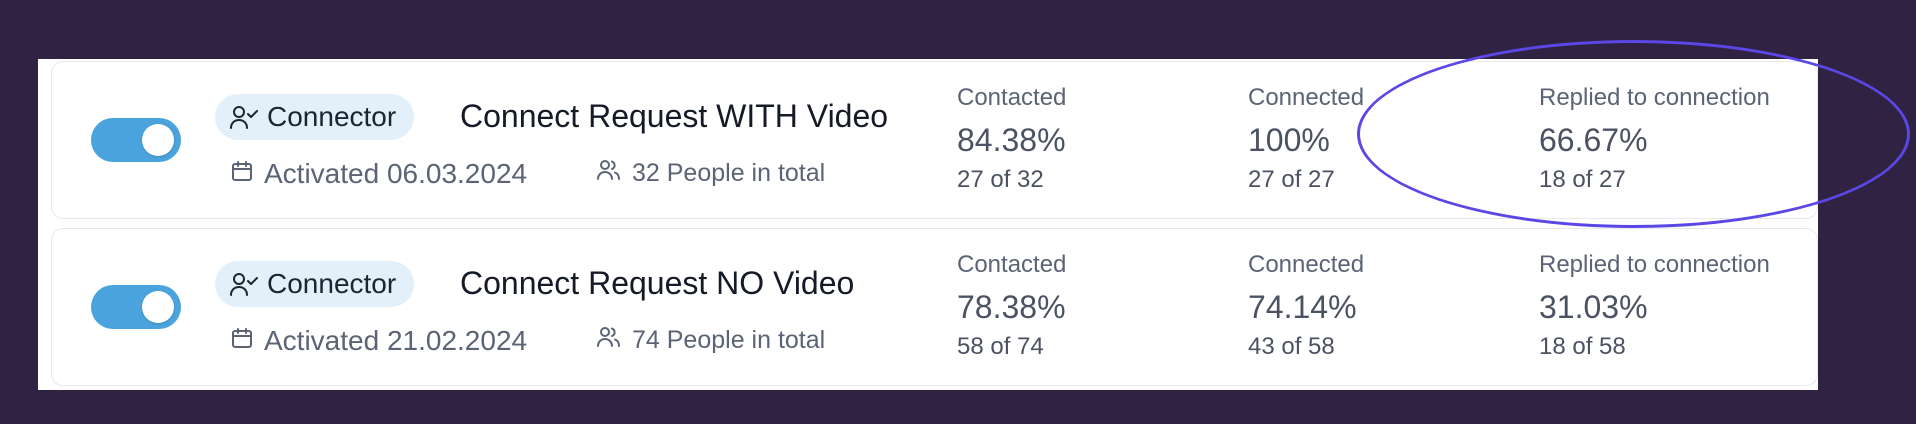 The width and height of the screenshot is (1916, 424). I want to click on stat-replied: Replied to connection 31.03% 18 of 58, so click(1654, 306).